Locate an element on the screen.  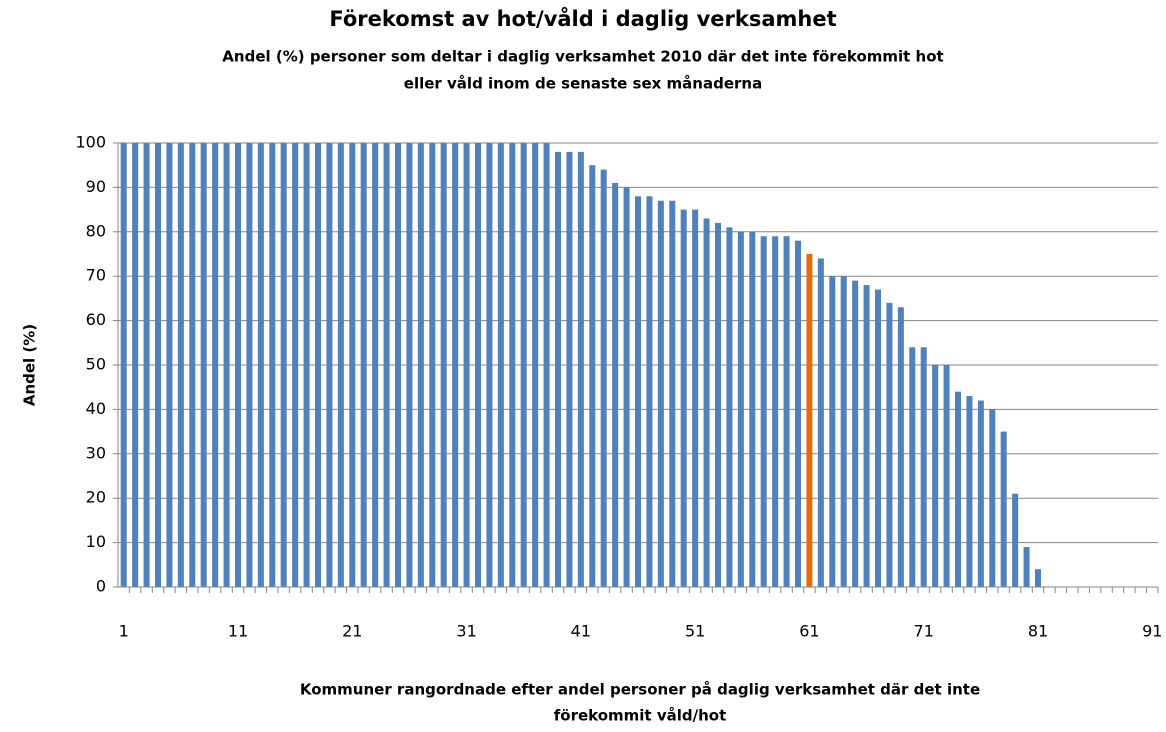
y-tick-label: 80 is located at coordinates (96, 230).